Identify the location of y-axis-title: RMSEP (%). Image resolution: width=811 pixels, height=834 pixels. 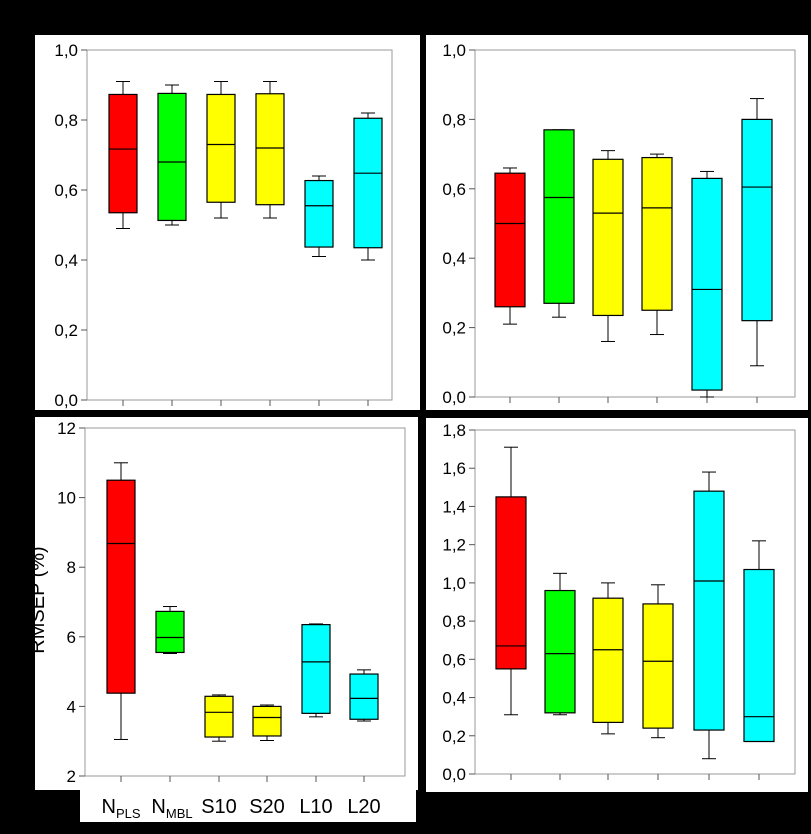
(38, 599).